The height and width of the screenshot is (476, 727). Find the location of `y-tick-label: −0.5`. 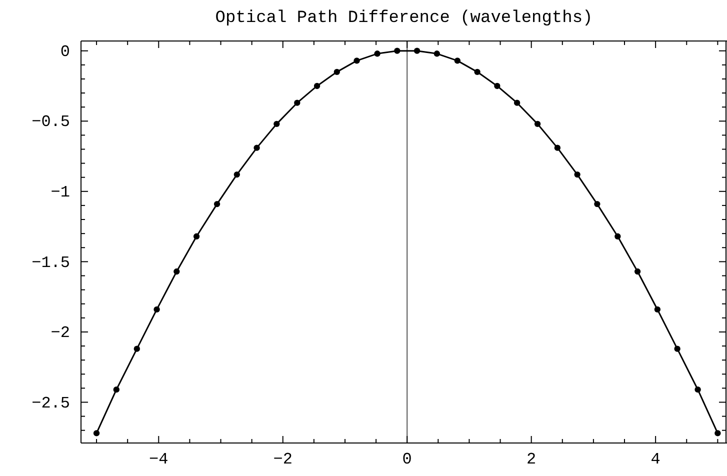

y-tick-label: −0.5 is located at coordinates (51, 122).